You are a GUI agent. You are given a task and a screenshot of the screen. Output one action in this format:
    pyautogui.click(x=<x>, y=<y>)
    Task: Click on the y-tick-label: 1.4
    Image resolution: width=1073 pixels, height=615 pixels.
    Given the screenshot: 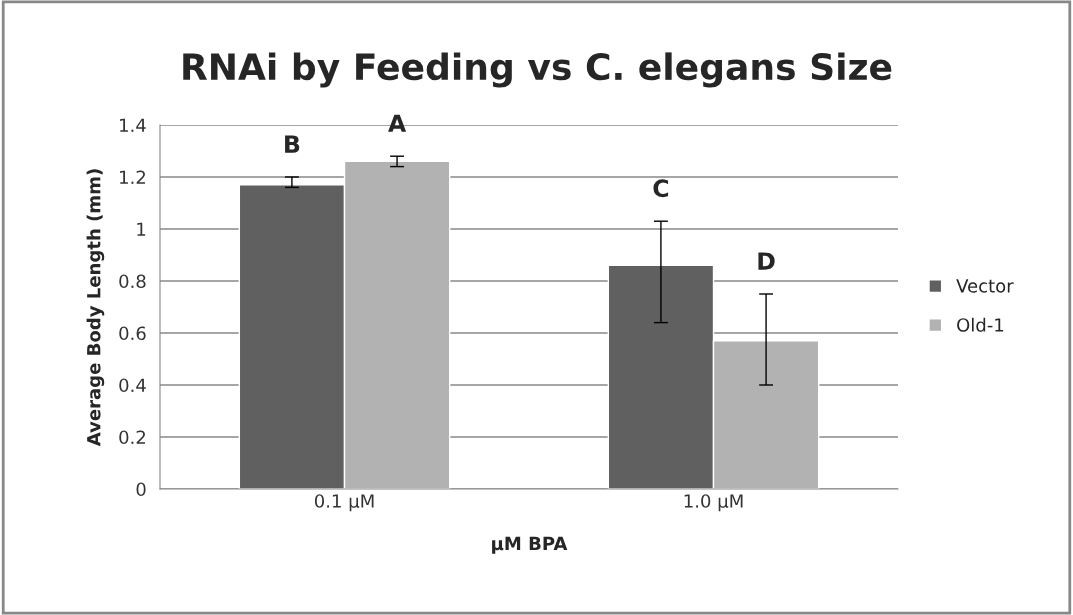 What is the action you would take?
    pyautogui.click(x=133, y=125)
    